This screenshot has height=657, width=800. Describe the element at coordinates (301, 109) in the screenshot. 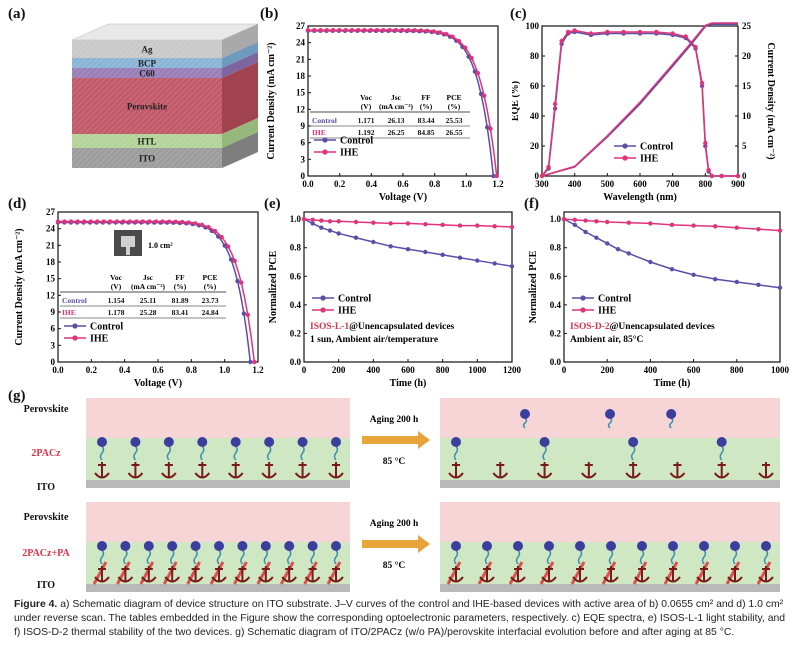

I see `y-tick-label: 12` at that location.